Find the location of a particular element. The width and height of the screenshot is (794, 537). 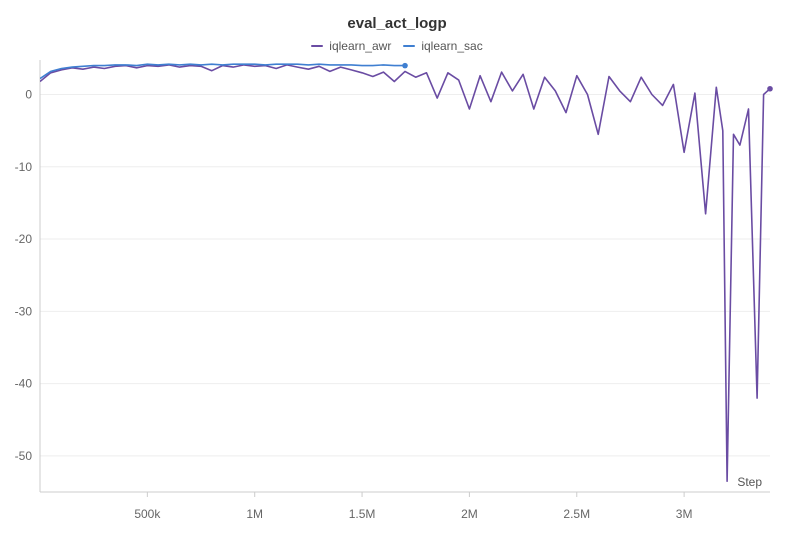

series-end-marker-iqlearn_awr is located at coordinates (770, 88).